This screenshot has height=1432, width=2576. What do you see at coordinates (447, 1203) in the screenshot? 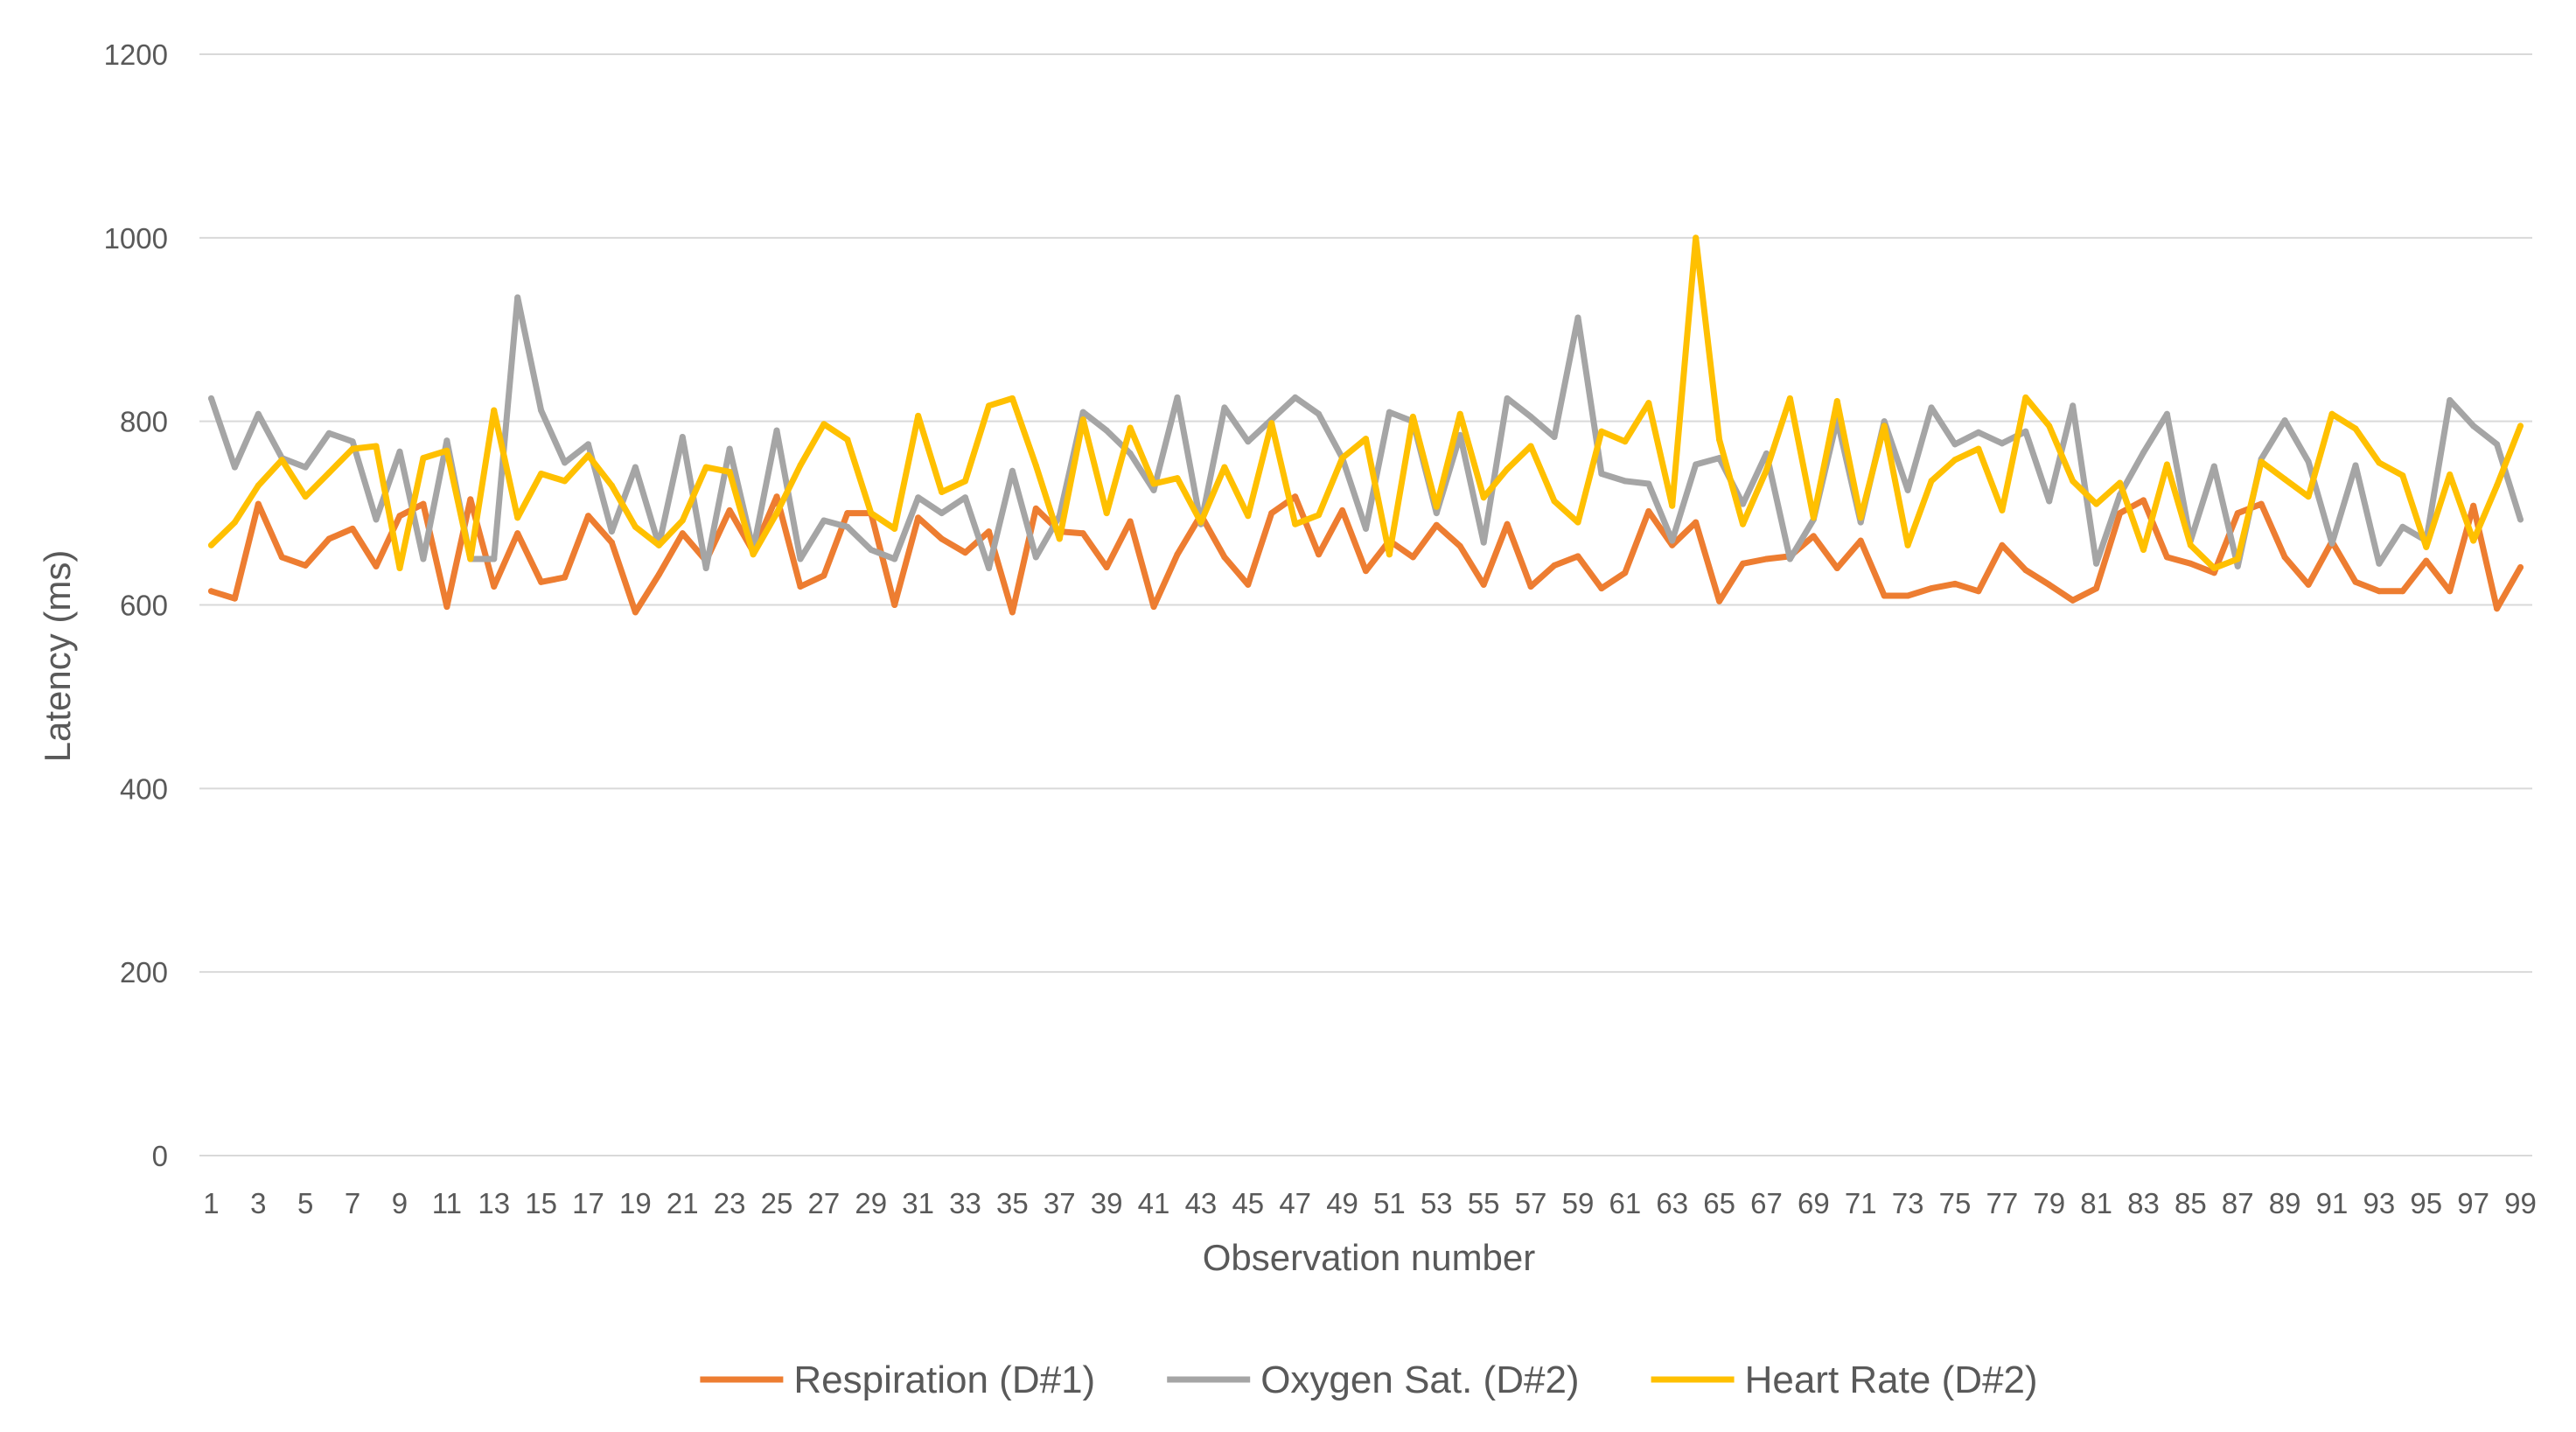
I see `x-tick-label: 11` at bounding box center [447, 1203].